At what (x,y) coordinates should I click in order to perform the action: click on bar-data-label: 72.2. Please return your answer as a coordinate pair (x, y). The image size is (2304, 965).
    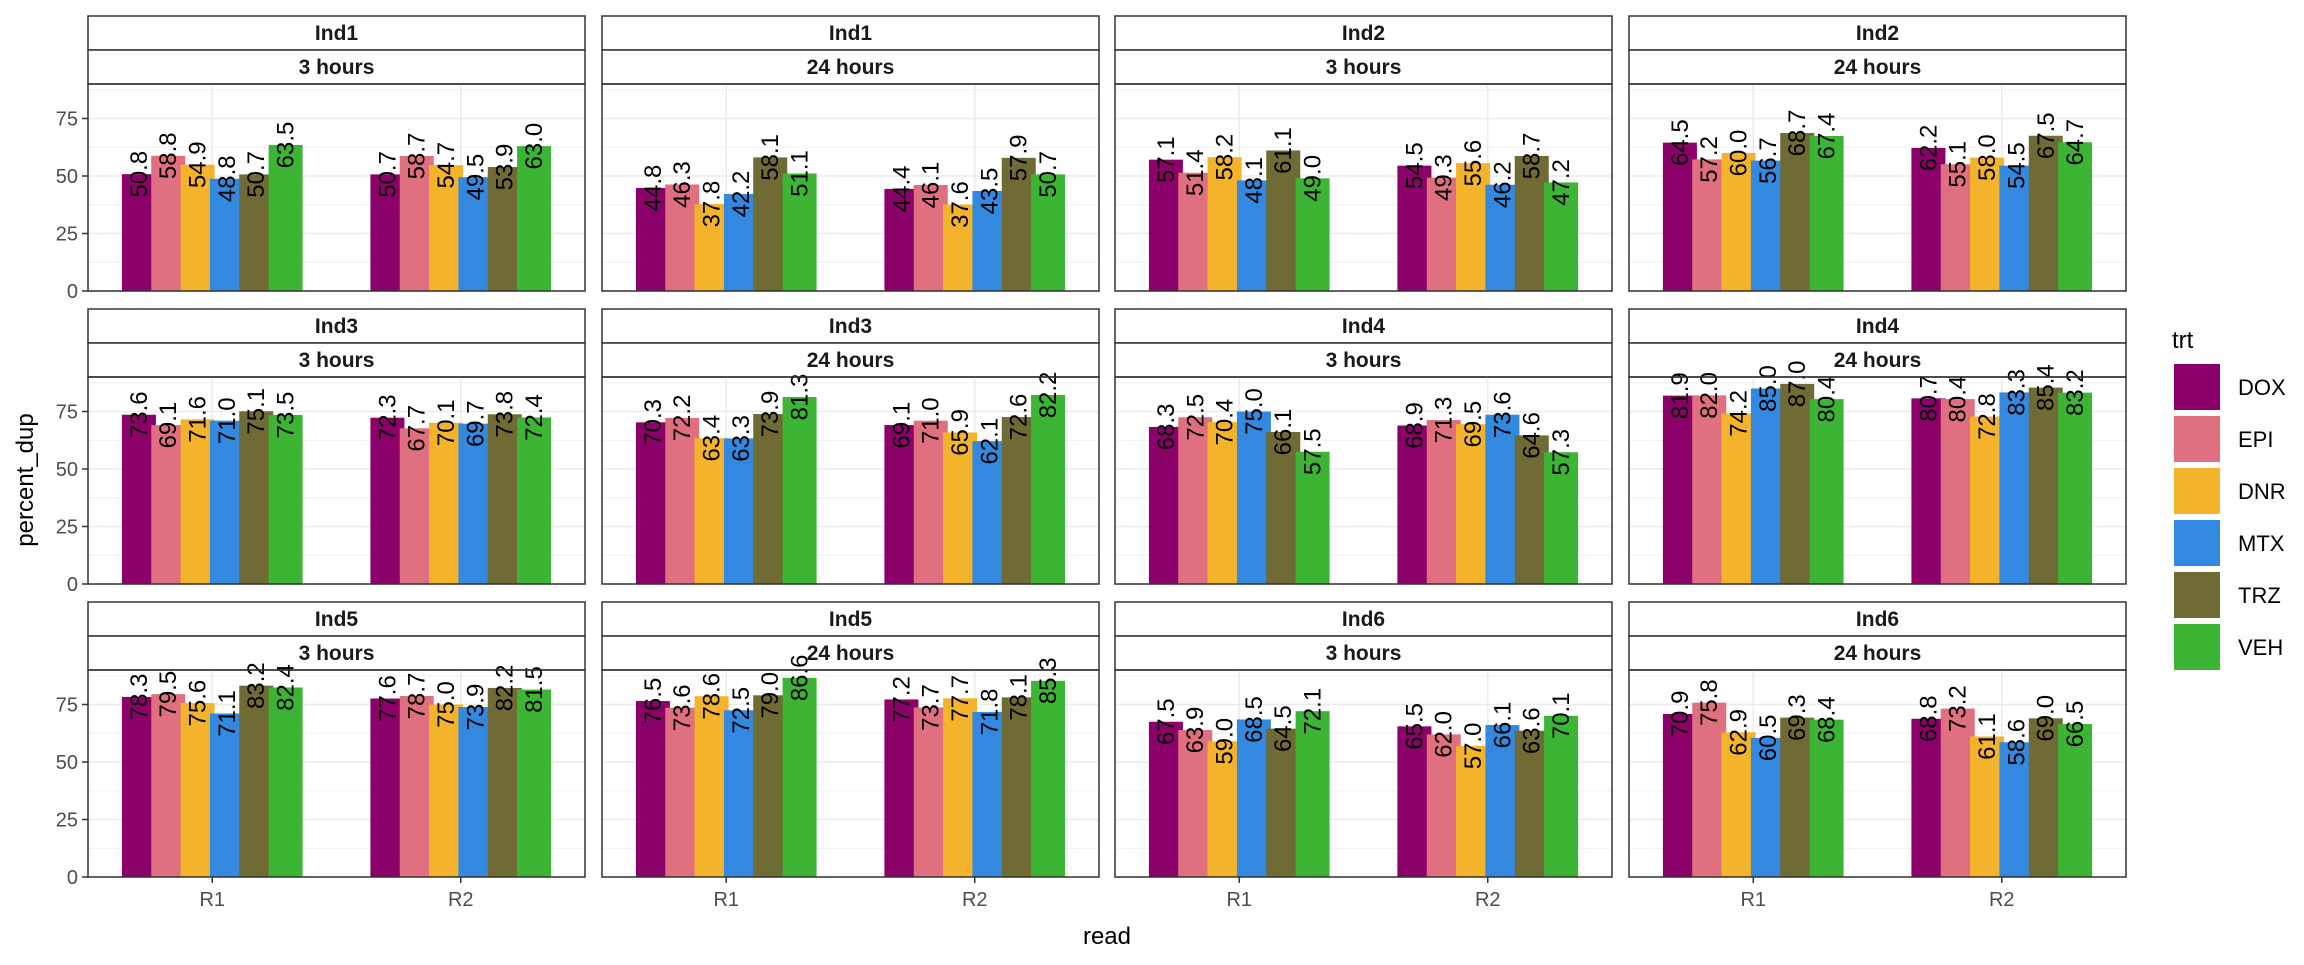
    Looking at the image, I should click on (682, 418).